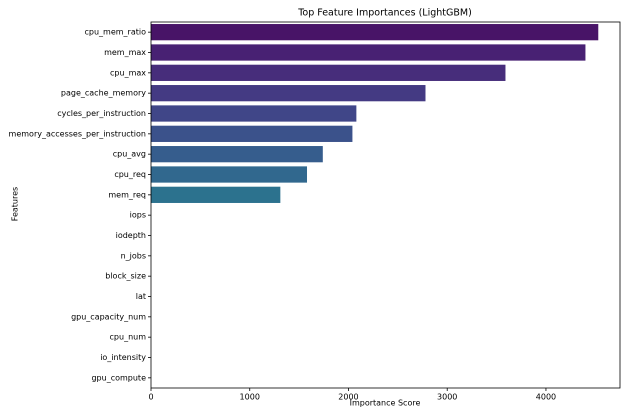 The width and height of the screenshot is (623, 407). What do you see at coordinates (447, 397) in the screenshot?
I see `x-tick-label: 3000` at bounding box center [447, 397].